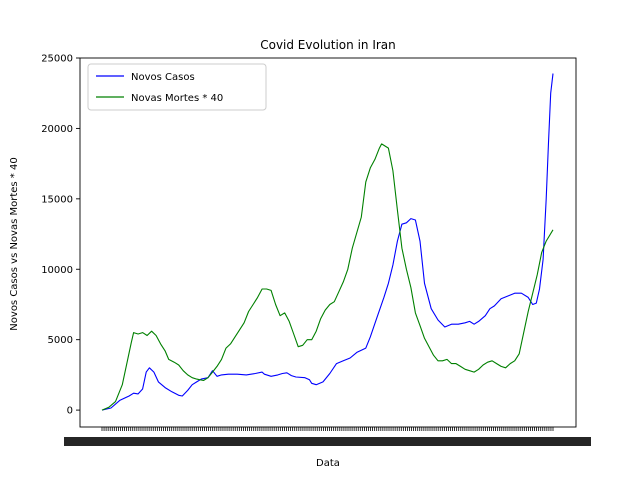  What do you see at coordinates (57, 59) in the screenshot?
I see `y-tick-label: 25000` at bounding box center [57, 59].